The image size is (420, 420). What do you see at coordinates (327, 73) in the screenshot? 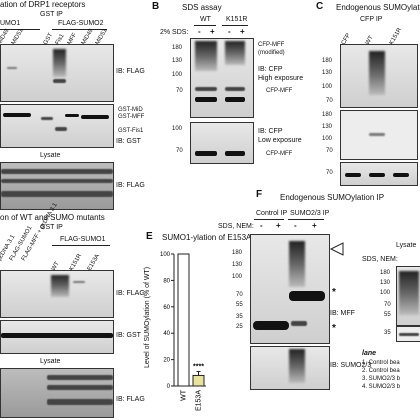
I see `panel-c-mw-130: 130` at bounding box center [327, 73].